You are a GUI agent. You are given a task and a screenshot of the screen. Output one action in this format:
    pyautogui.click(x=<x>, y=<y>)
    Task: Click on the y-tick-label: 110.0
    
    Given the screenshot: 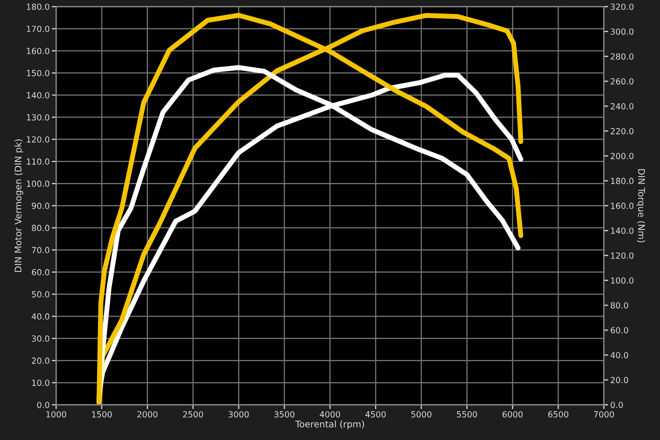 What is the action you would take?
    pyautogui.click(x=38, y=161)
    